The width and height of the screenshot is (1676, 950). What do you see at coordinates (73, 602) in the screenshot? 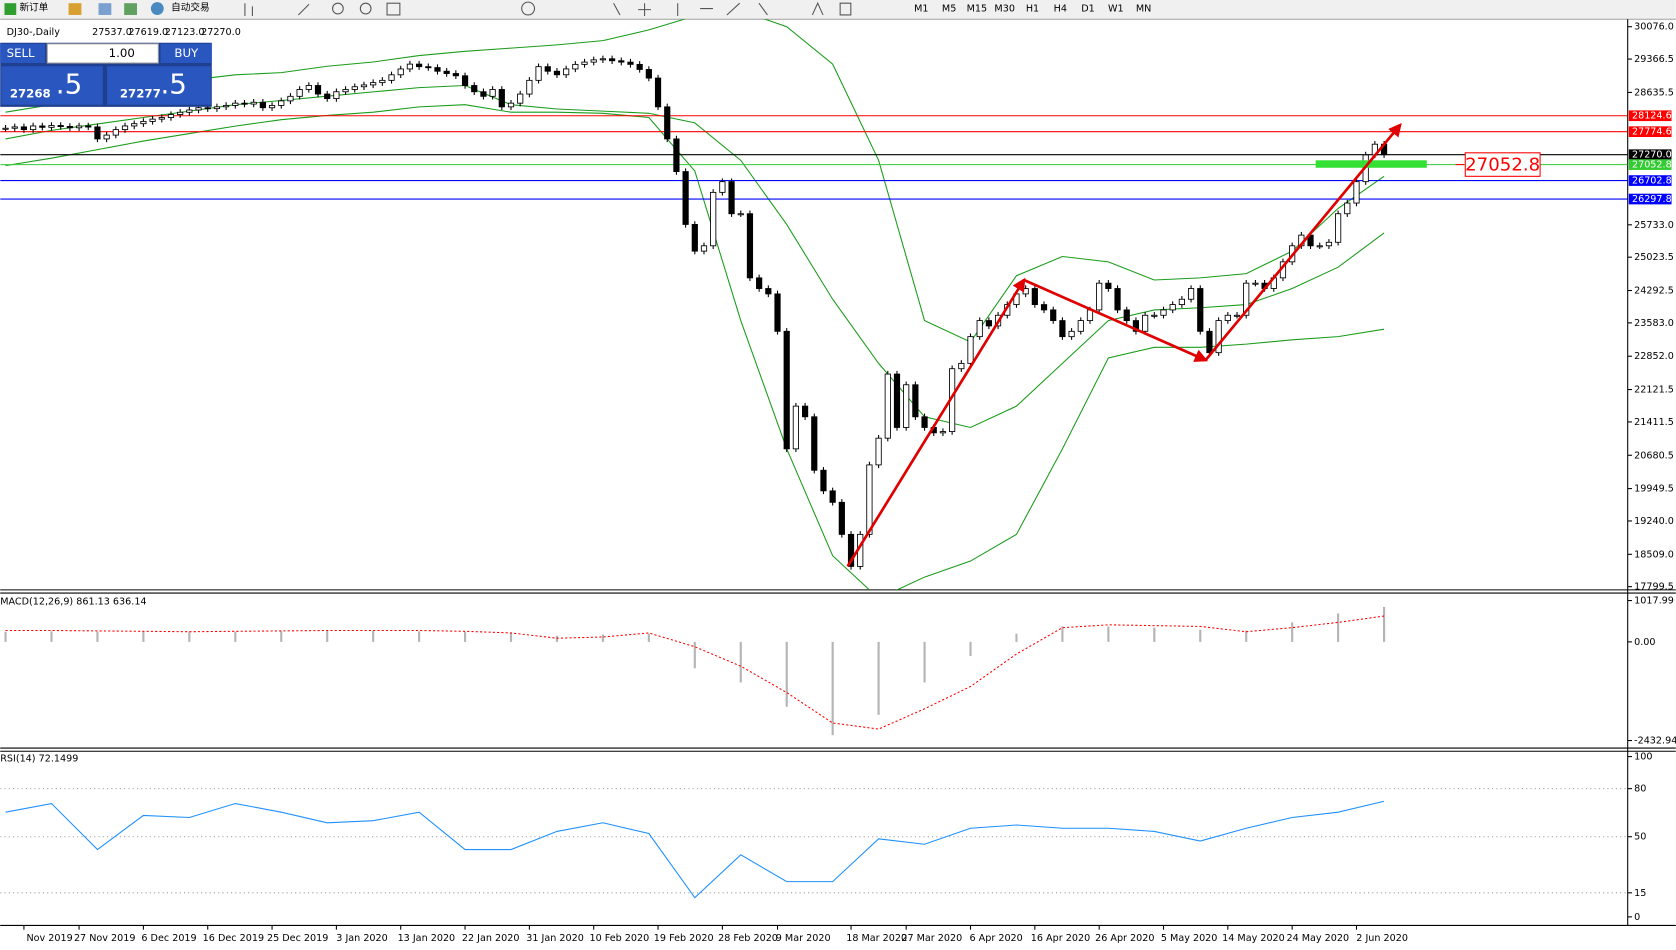
I see `macd-title: MACD(12,26,9) 861.13 636.14` at bounding box center [73, 602].